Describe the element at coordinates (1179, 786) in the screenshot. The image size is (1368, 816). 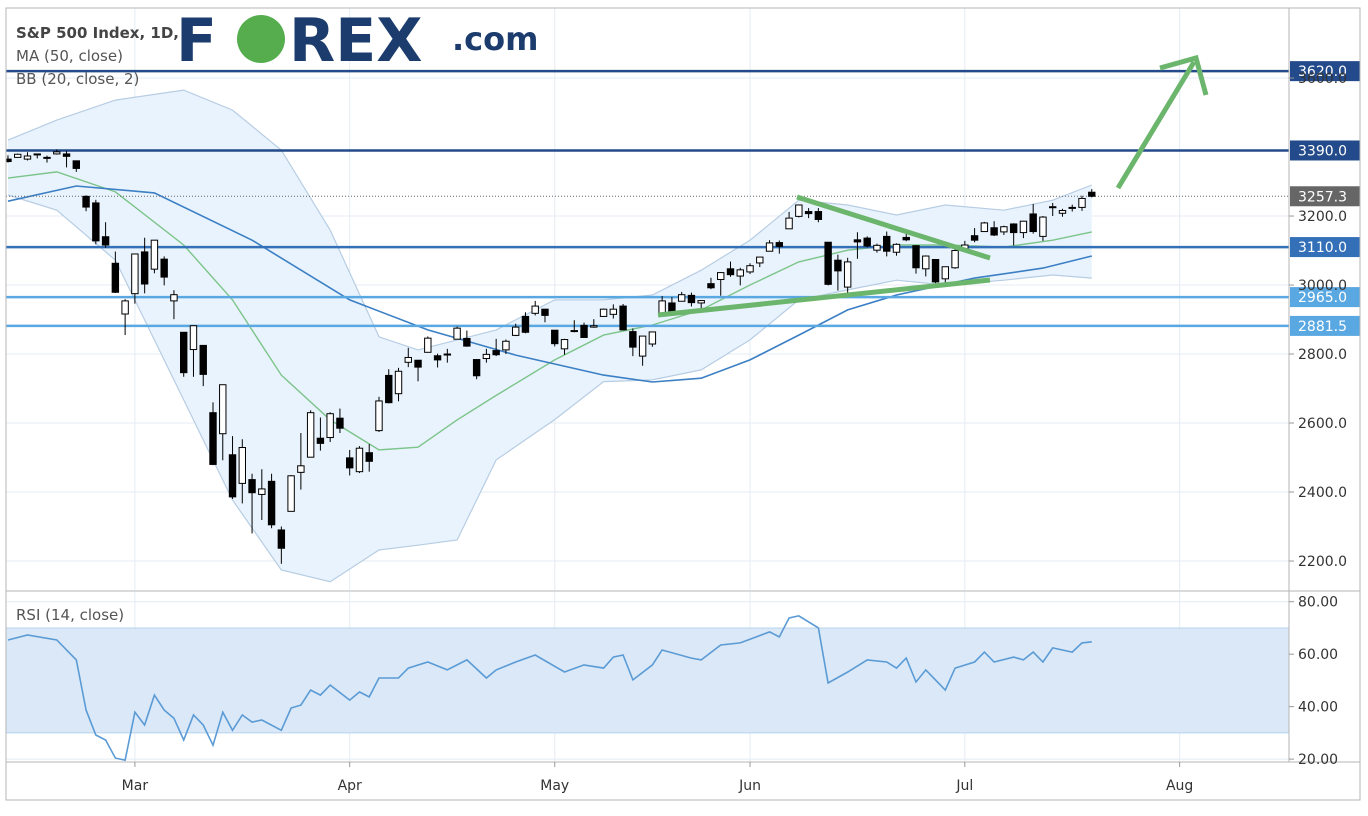
I see `x-tick-label: Aug` at that location.